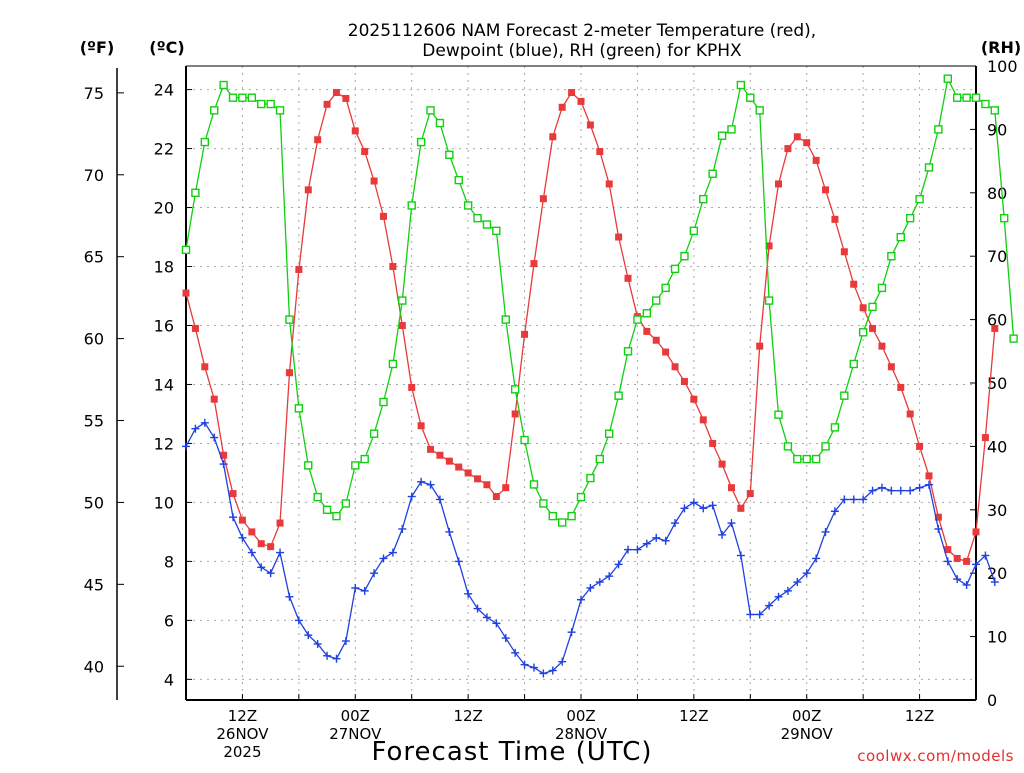  Describe the element at coordinates (94, 421) in the screenshot. I see `fahrenheit-tick-label: 55` at that location.